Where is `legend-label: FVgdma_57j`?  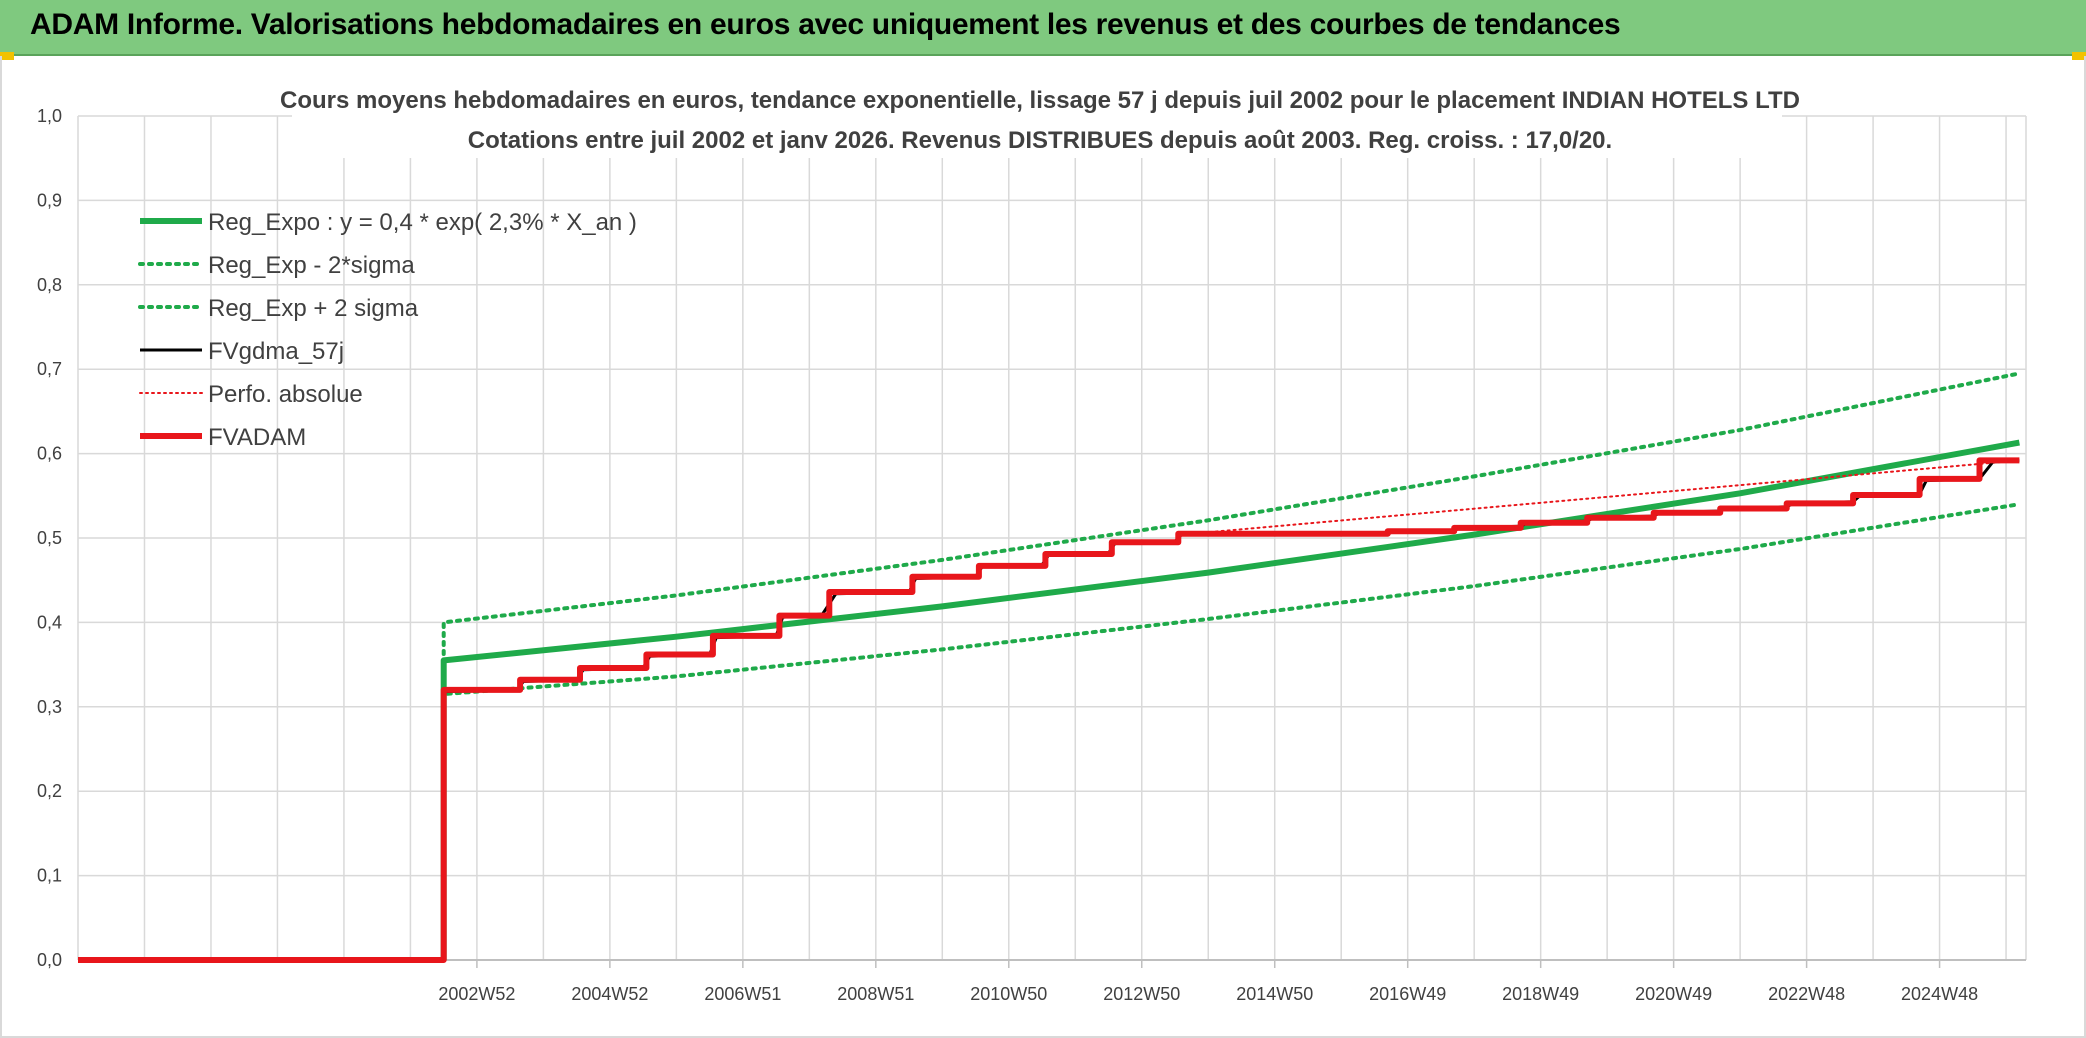 legend-label: FVgdma_57j is located at coordinates (276, 351).